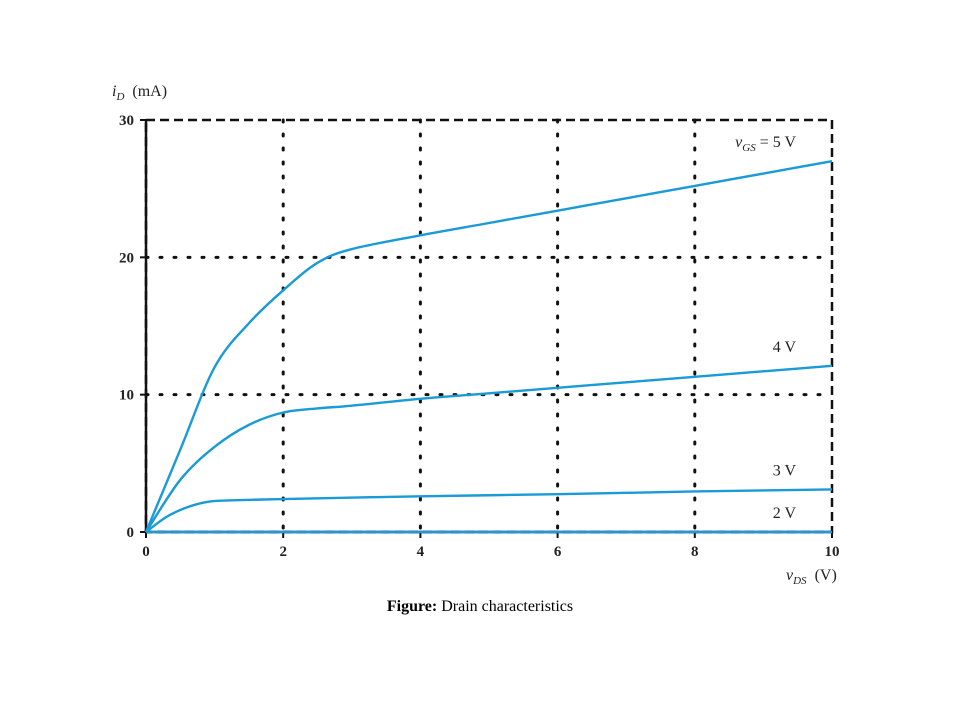 This screenshot has height=720, width=960. What do you see at coordinates (785, 470) in the screenshot?
I see `curve-label-3-v: 3 V` at bounding box center [785, 470].